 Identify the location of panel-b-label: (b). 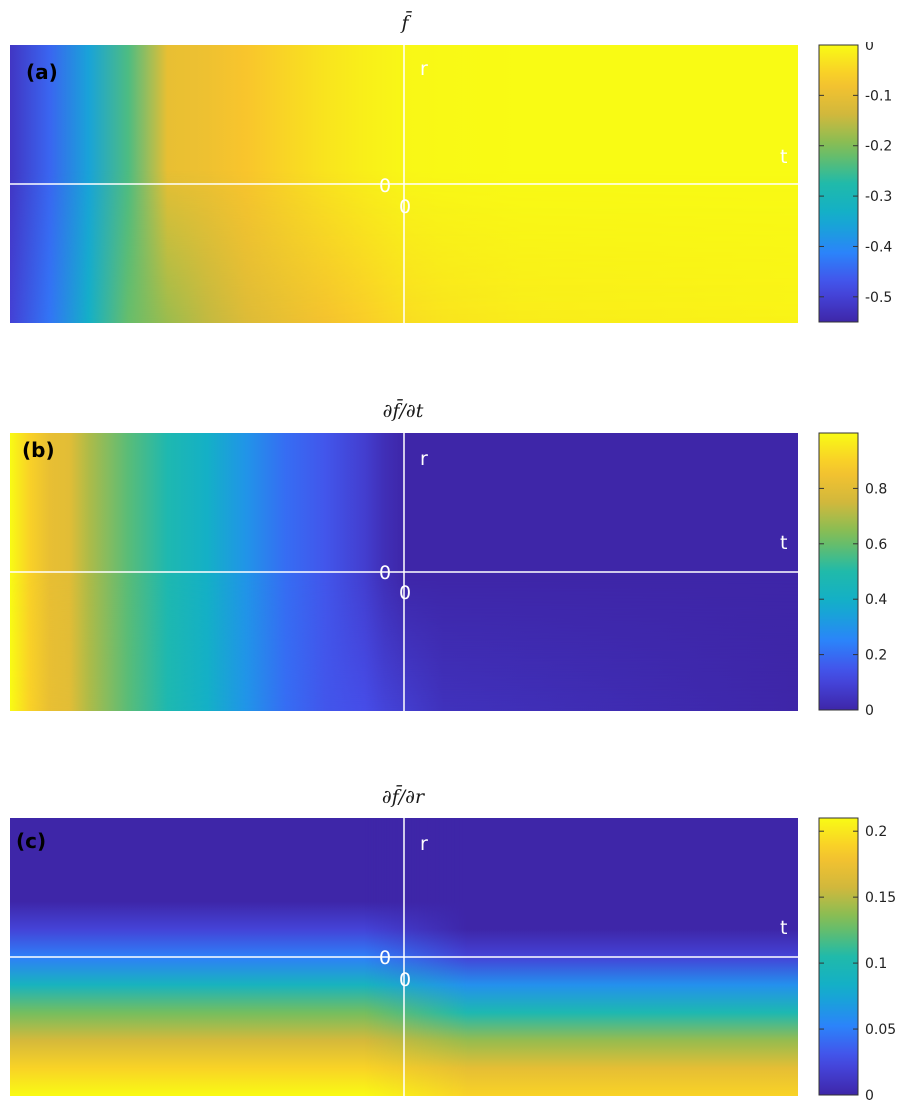
(38, 450).